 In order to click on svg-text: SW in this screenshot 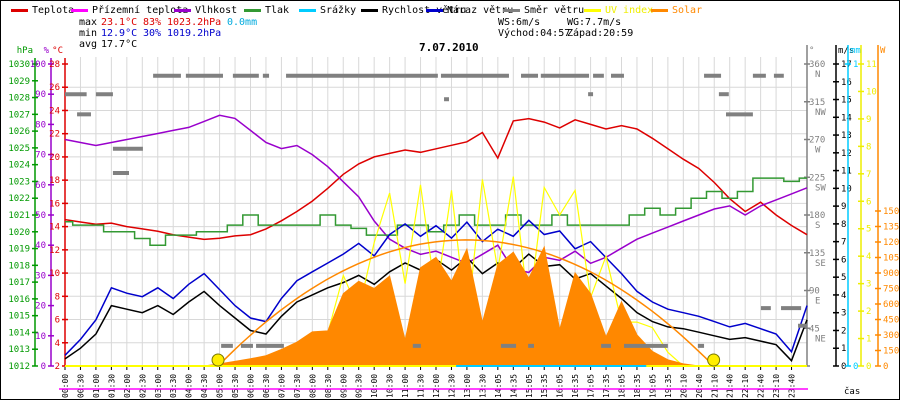, I will do `click(820, 188)`.